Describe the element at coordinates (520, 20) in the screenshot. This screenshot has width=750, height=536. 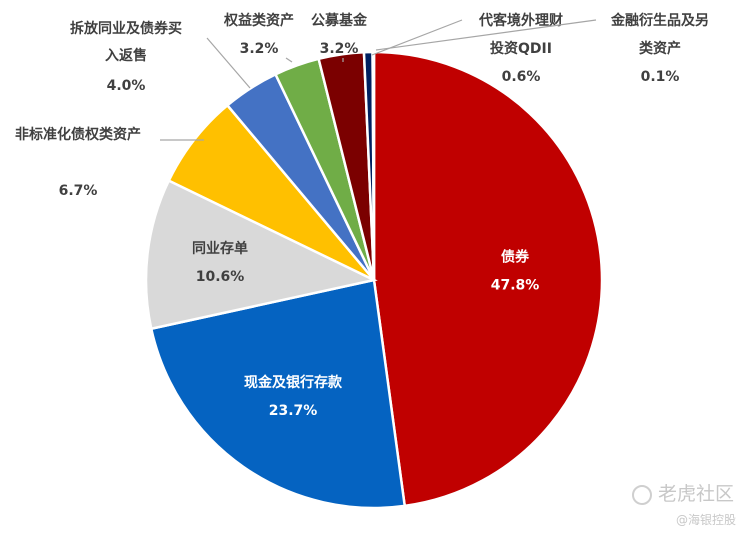
I see `slice-label-7-0: 代客境外理财` at that location.